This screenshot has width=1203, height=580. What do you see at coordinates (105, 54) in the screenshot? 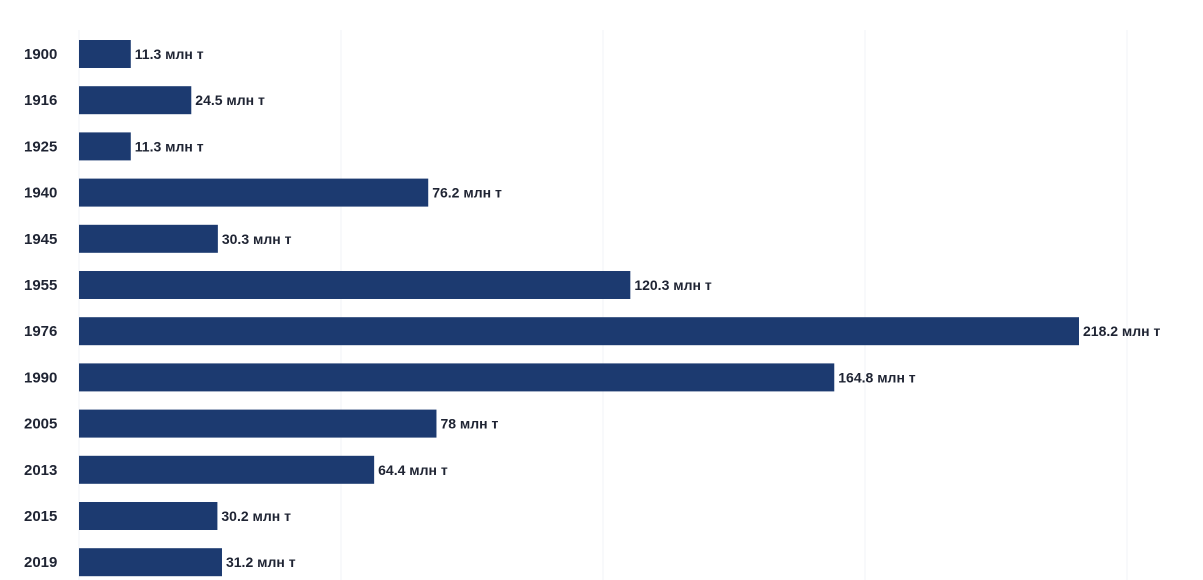
I see `bar-1900` at bounding box center [105, 54].